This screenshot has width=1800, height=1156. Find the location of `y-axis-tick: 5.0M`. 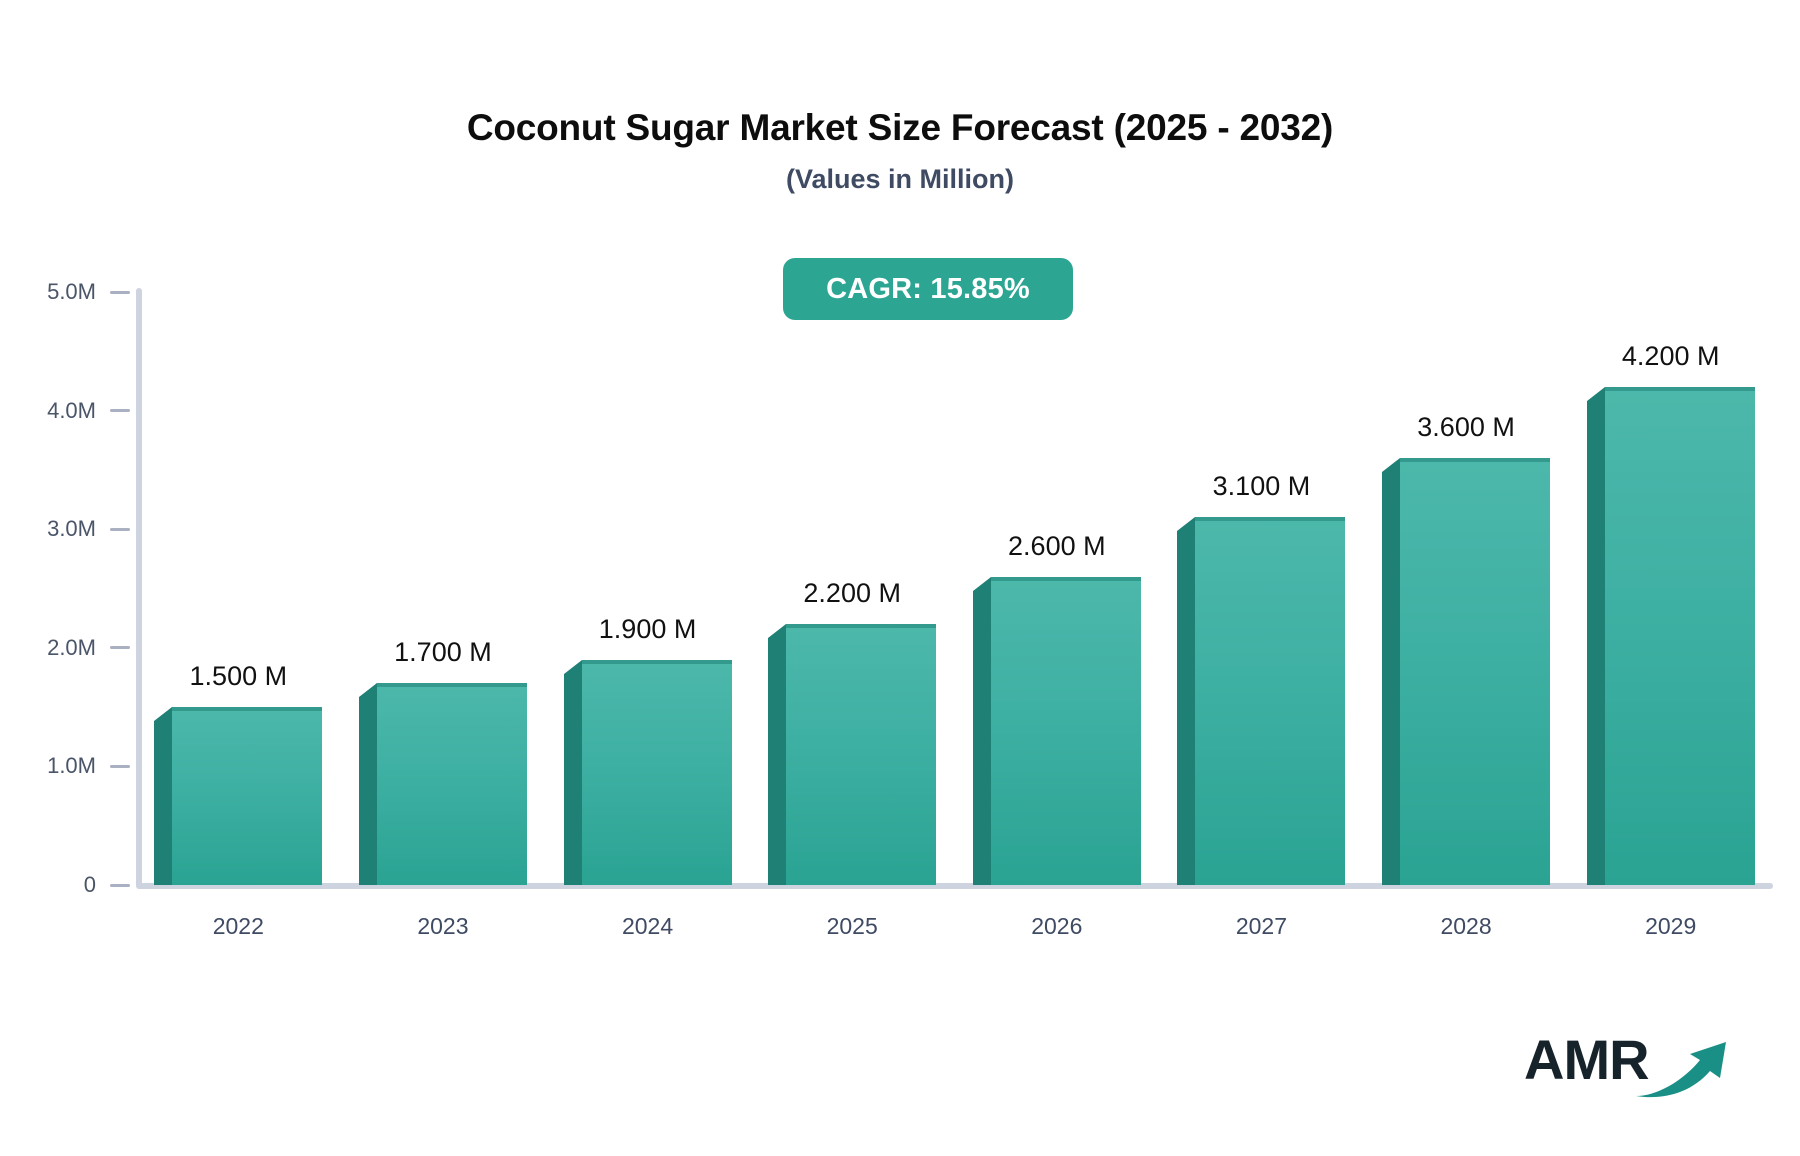

y-axis-tick: 5.0M is located at coordinates (65, 292).